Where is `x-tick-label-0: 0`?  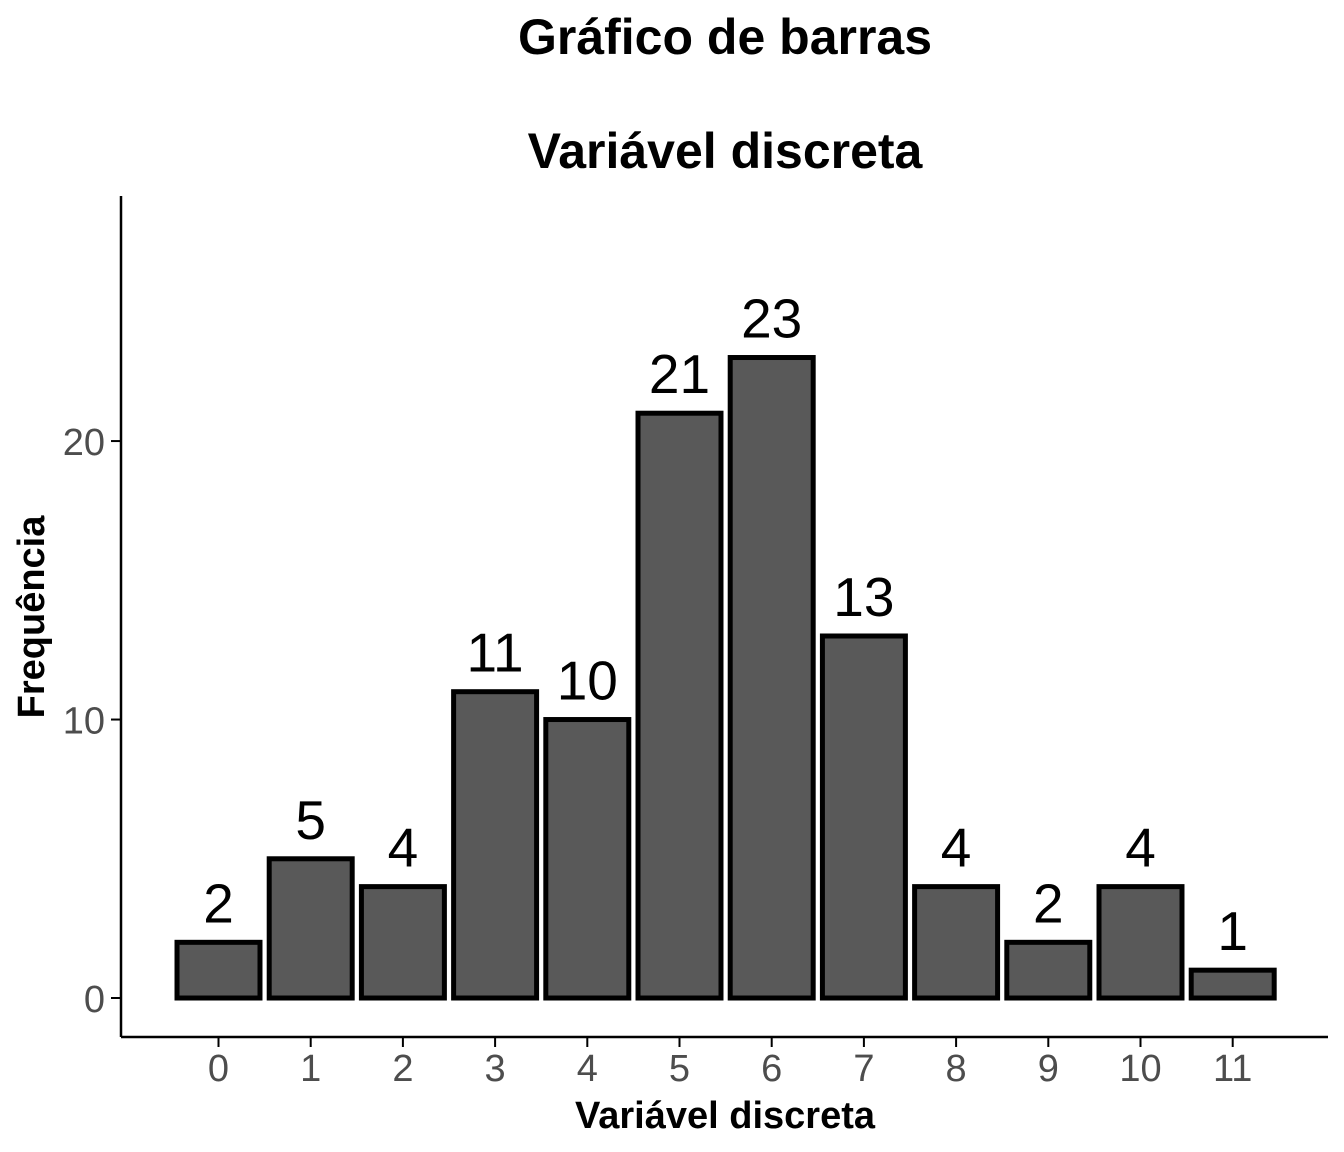 x-tick-label-0: 0 is located at coordinates (218, 1069).